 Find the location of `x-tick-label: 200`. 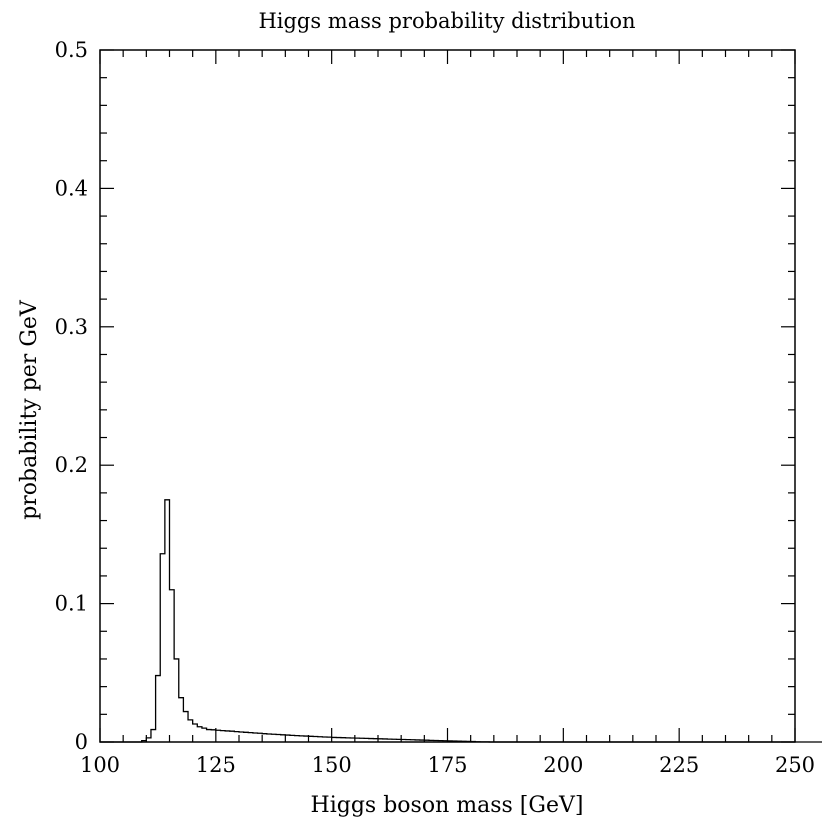

x-tick-label: 200 is located at coordinates (563, 765).